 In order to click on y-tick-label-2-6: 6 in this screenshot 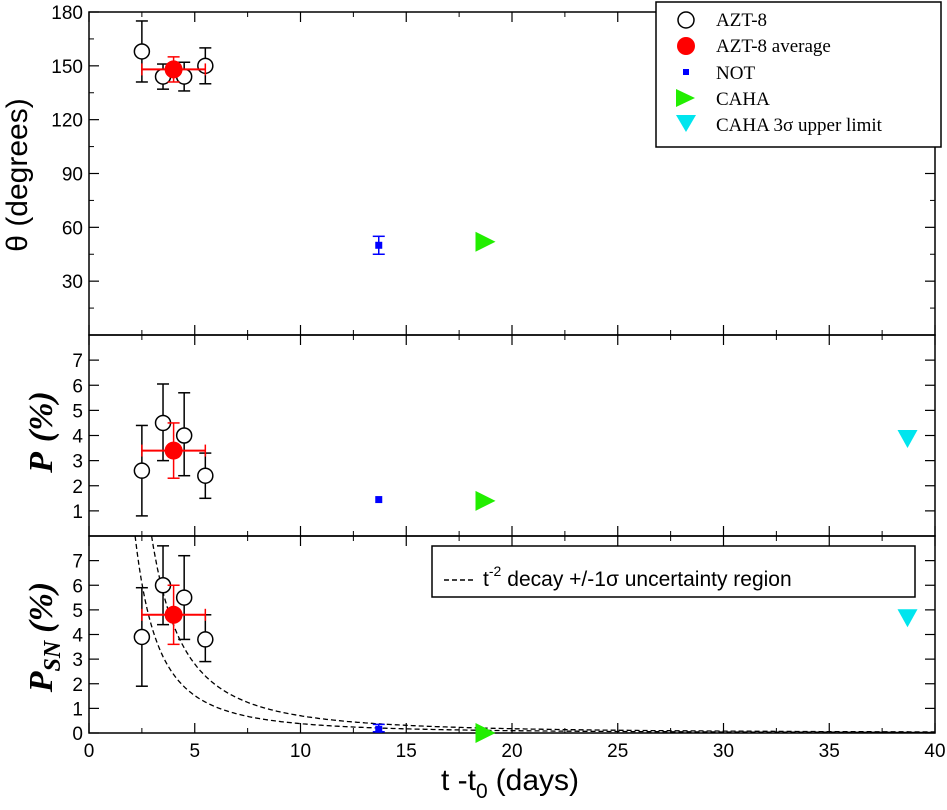, I will do `click(77, 586)`.